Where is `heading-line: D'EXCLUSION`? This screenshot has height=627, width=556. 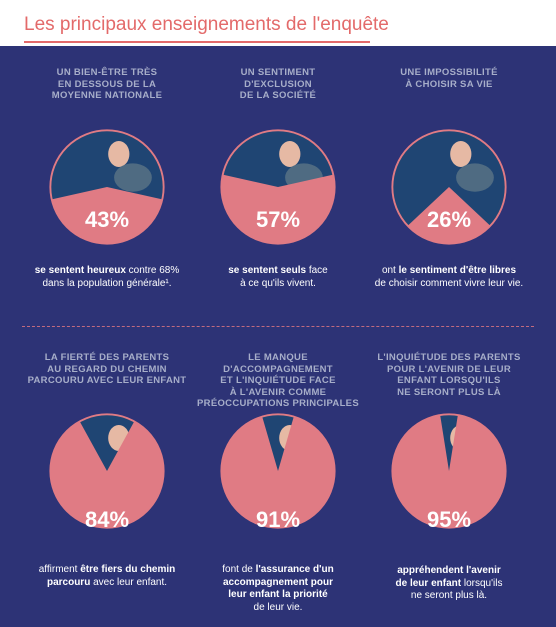
heading-line: D'EXCLUSION is located at coordinates (278, 84).